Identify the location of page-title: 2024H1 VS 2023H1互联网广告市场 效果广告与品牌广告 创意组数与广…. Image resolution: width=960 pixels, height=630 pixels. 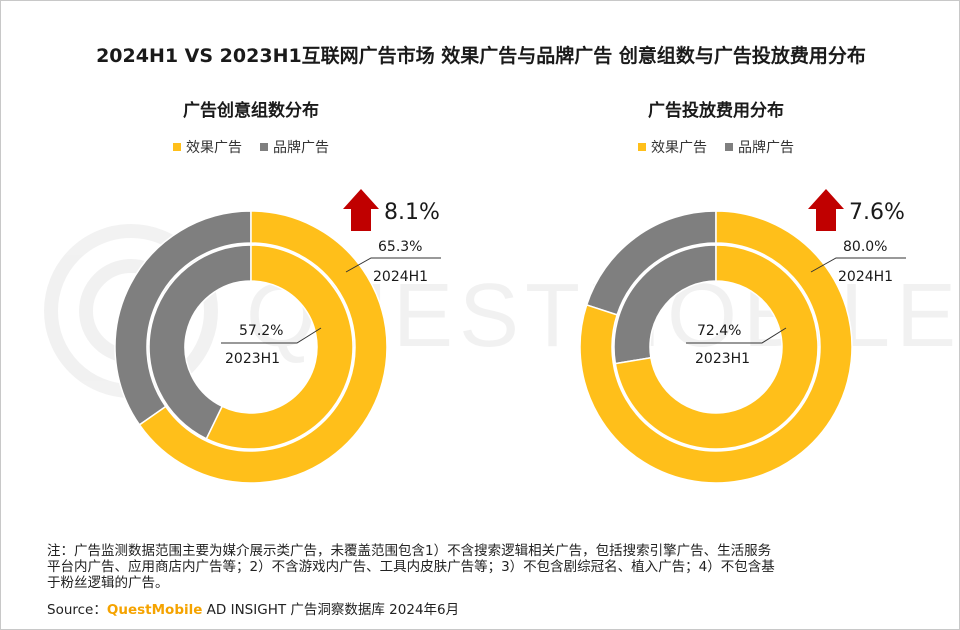
(481, 56).